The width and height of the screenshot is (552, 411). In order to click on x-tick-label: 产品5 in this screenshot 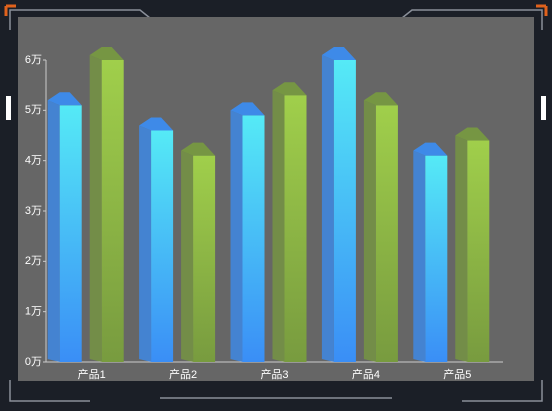, I will do `click(457, 374)`.